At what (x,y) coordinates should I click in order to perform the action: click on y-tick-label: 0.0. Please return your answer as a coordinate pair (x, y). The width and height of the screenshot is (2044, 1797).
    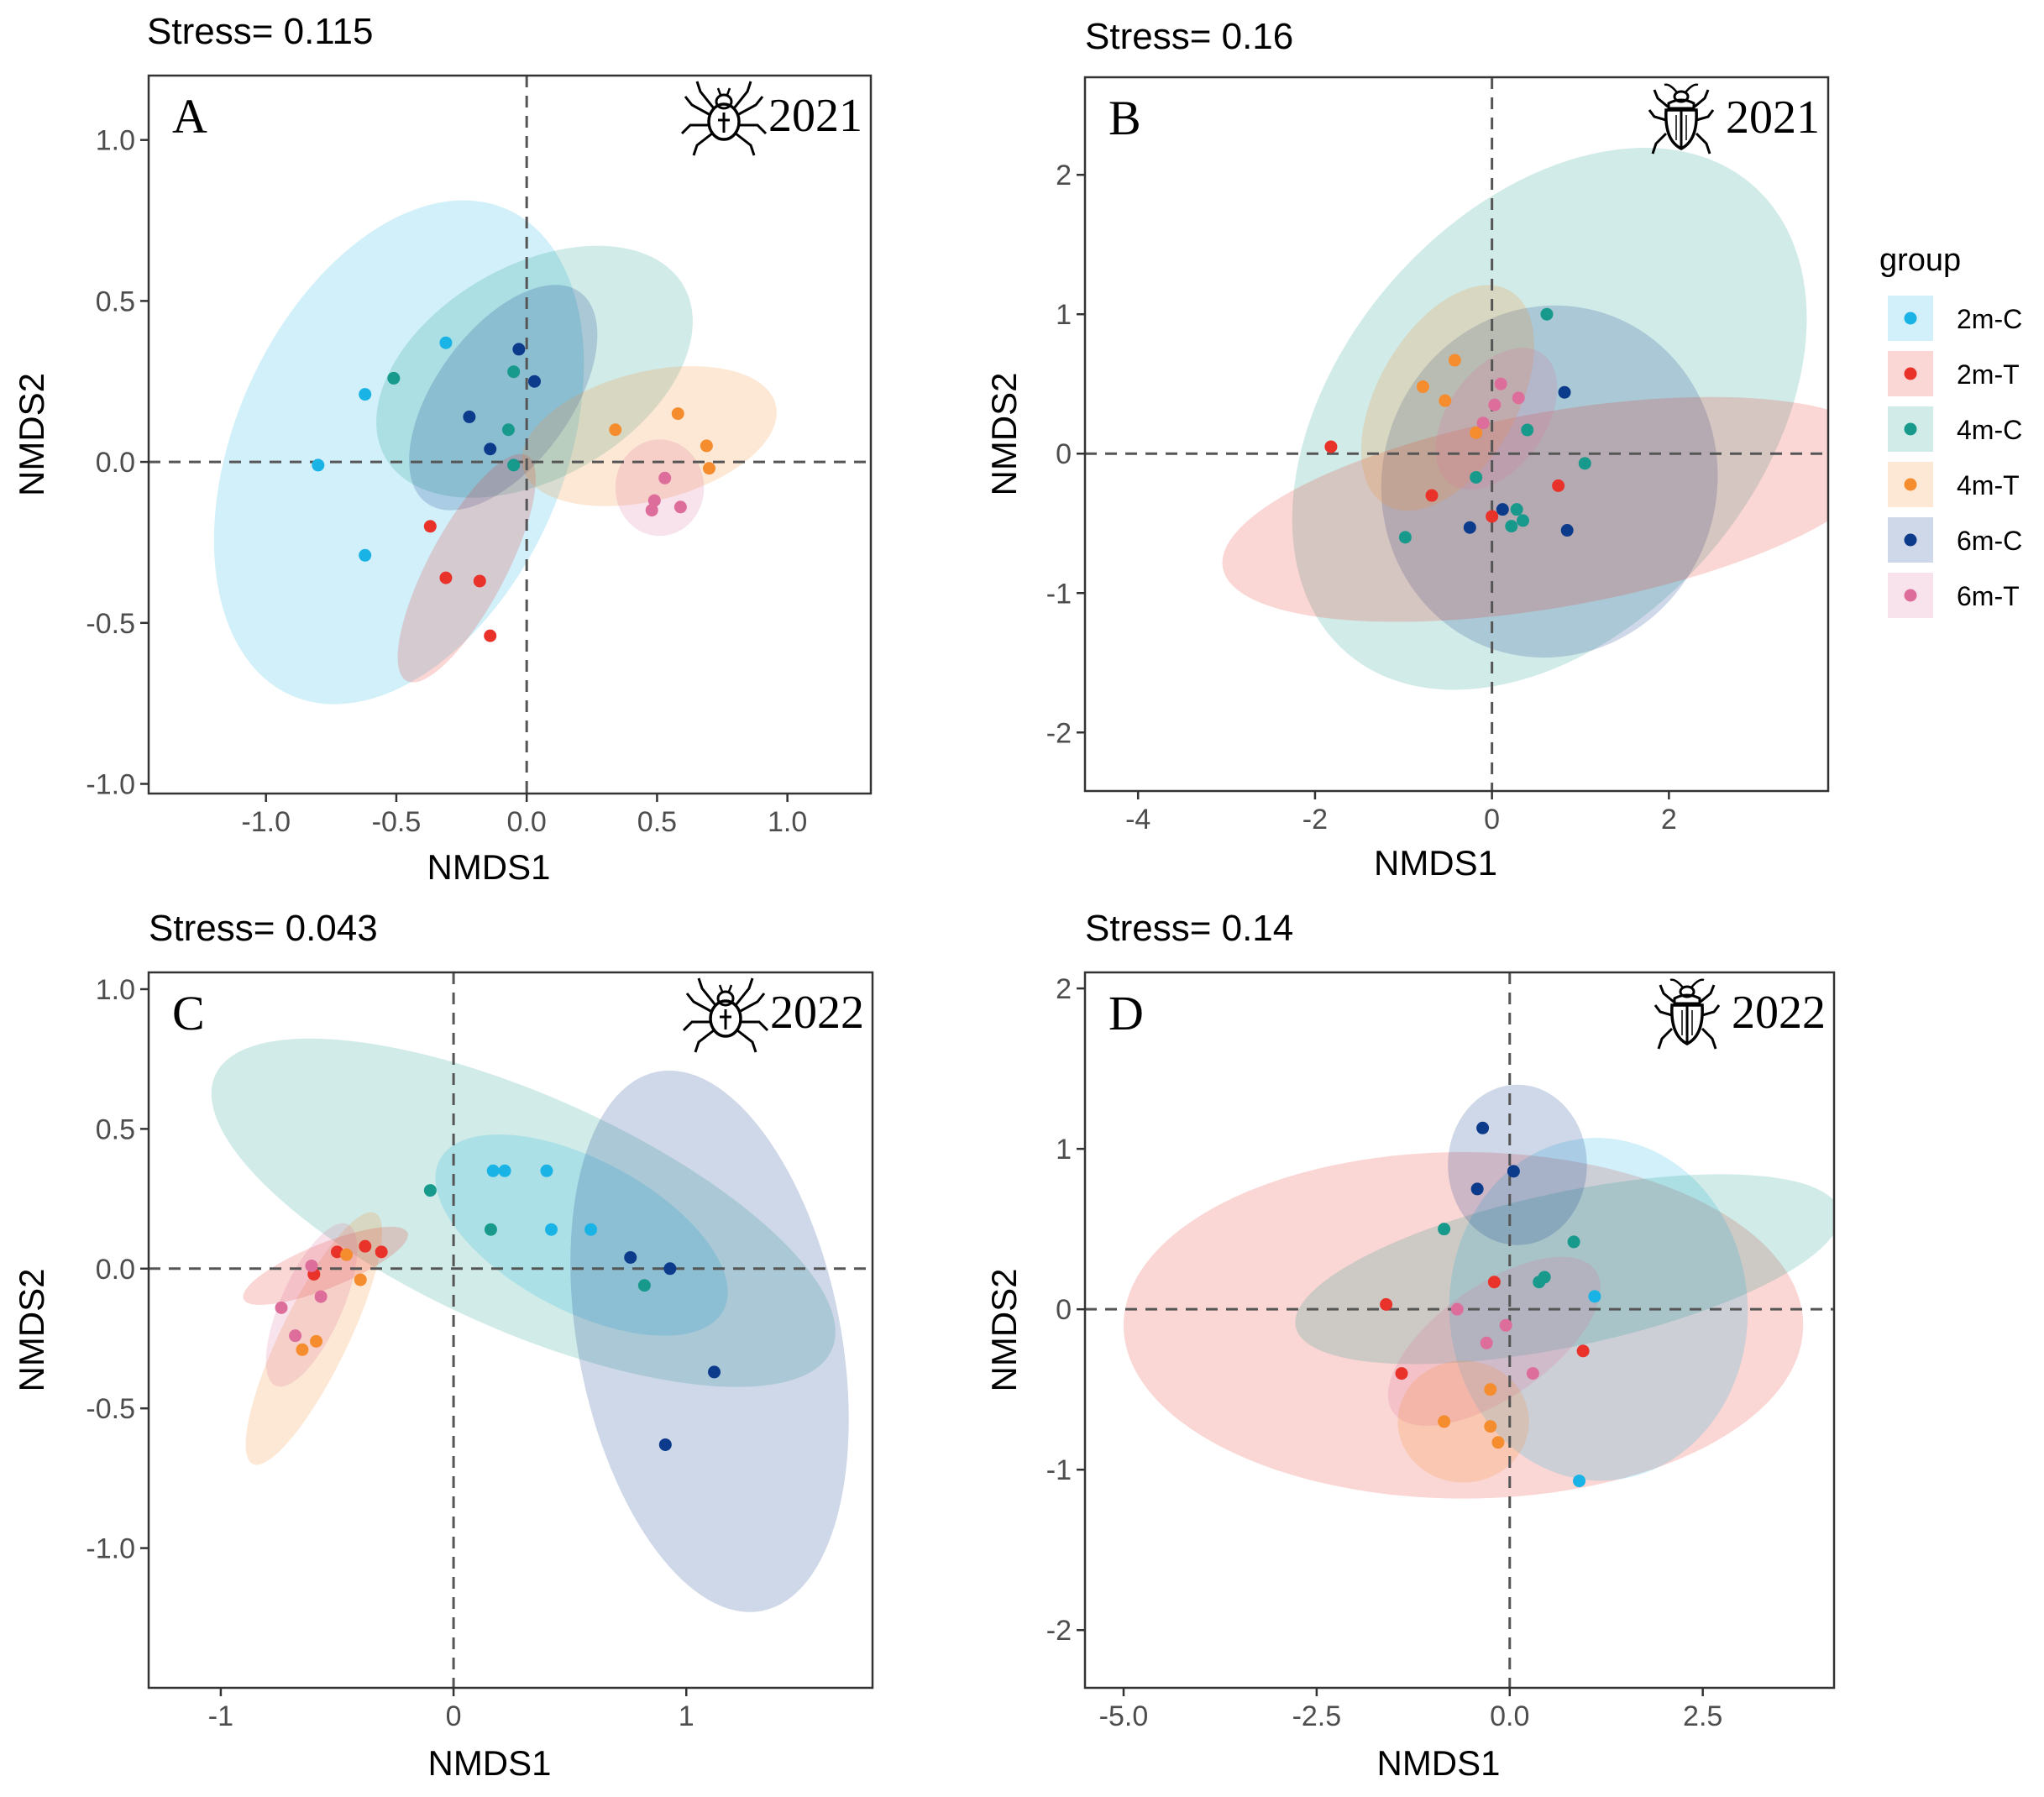
    Looking at the image, I should click on (115, 1270).